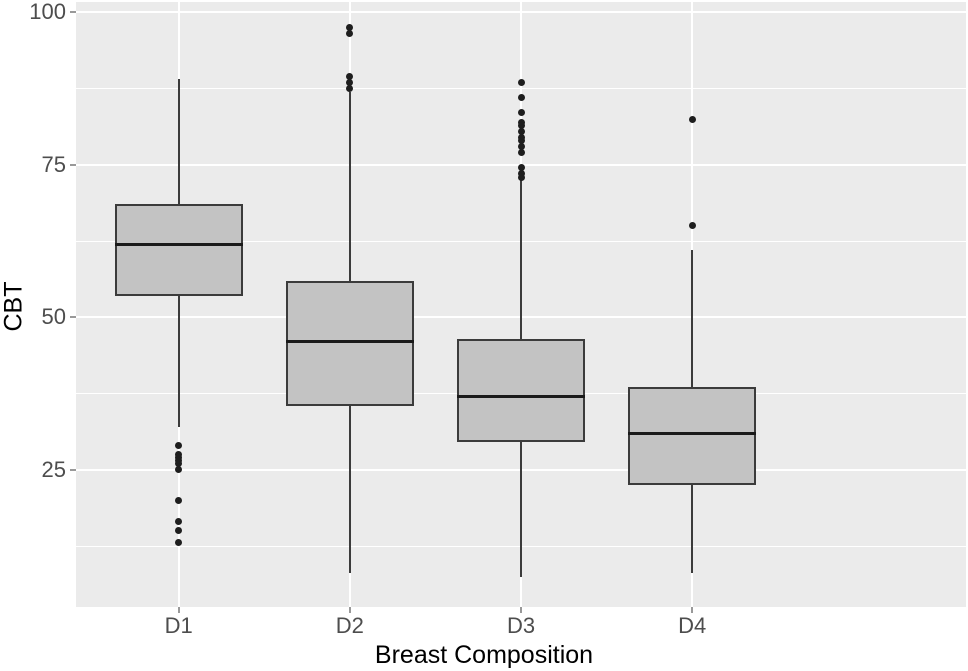  Describe the element at coordinates (53, 469) in the screenshot. I see `y-tick-label: 25` at that location.